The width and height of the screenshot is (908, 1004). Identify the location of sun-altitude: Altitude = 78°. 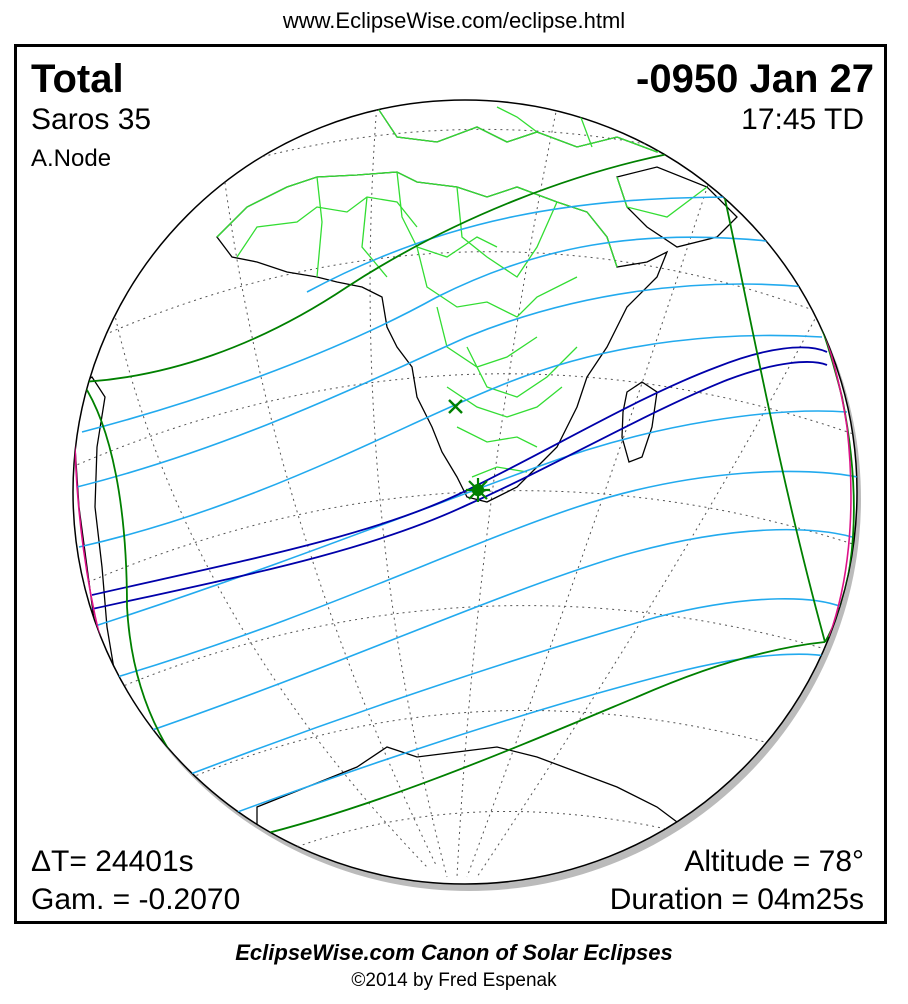
(774, 861).